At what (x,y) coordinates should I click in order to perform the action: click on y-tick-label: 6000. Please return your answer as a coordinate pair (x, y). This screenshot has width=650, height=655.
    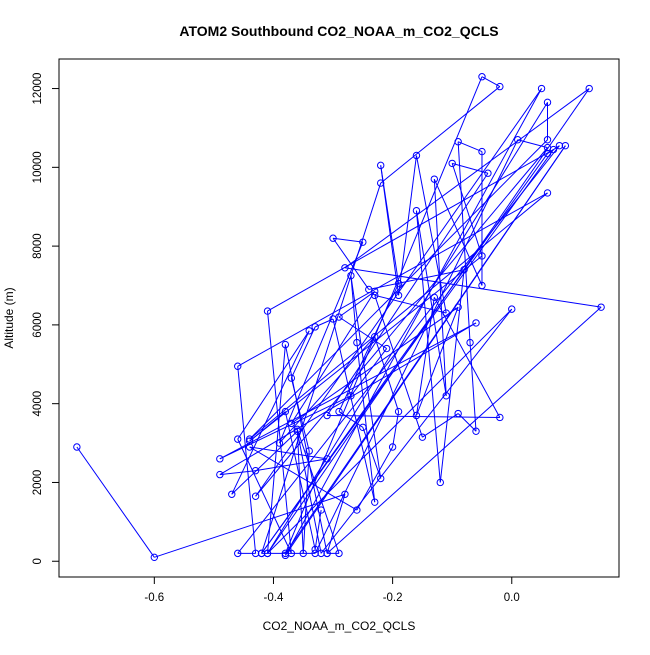
    Looking at the image, I should click on (38, 325).